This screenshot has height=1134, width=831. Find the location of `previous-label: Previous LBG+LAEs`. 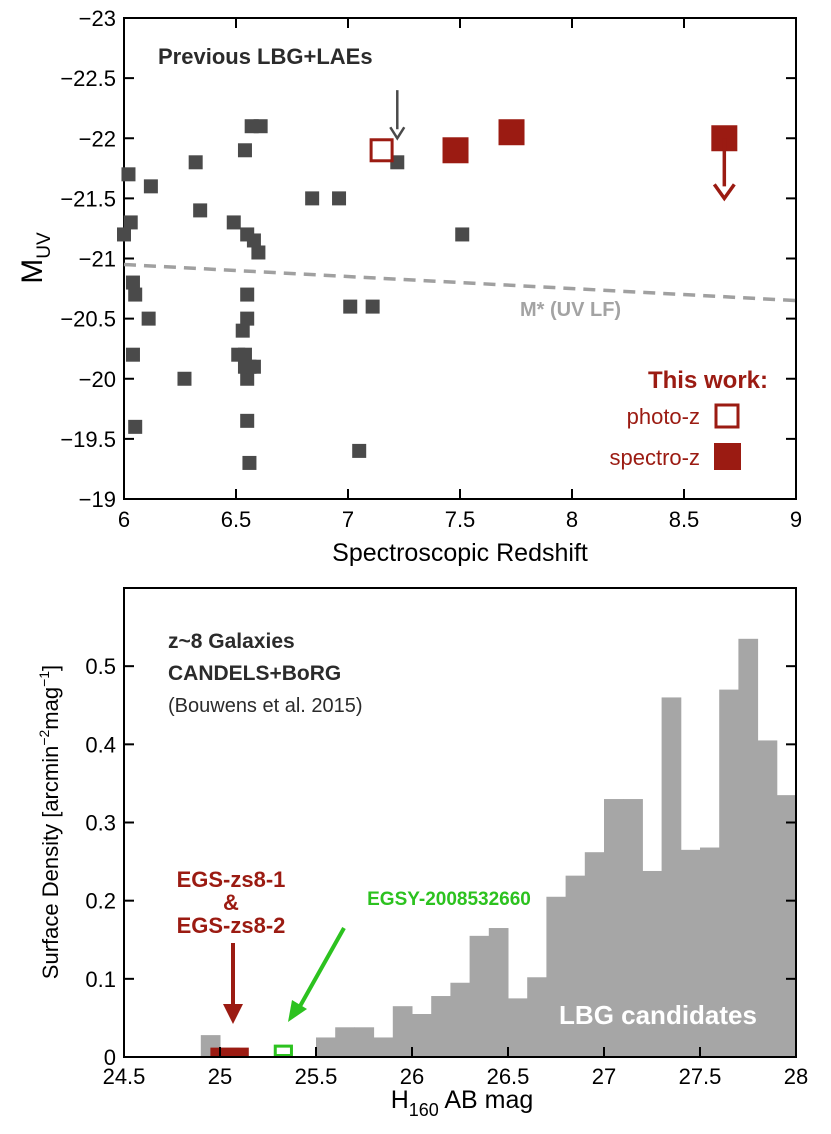

previous-label: Previous LBG+LAEs is located at coordinates (265, 56).